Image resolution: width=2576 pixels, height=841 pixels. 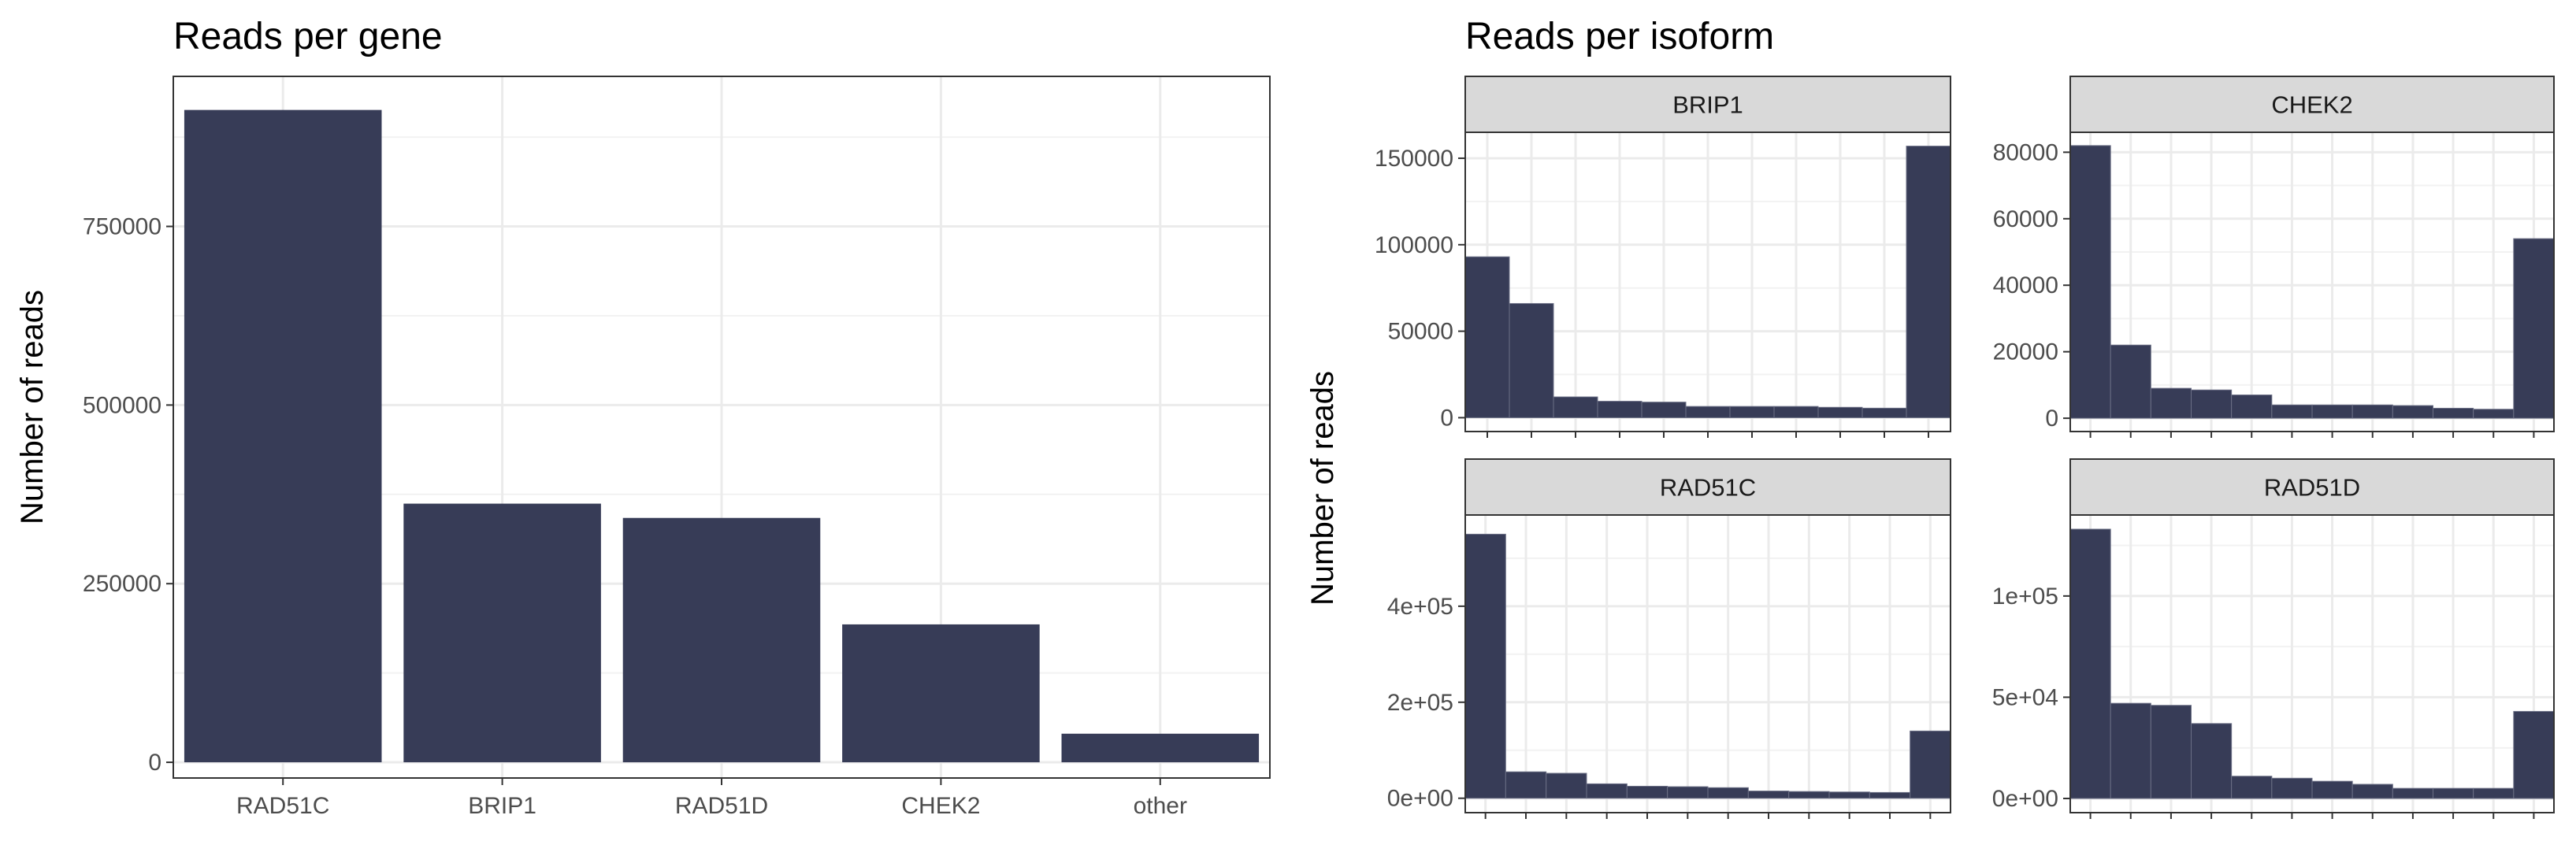 I want to click on gene-x-tick-label: BRIP1, so click(x=502, y=806).